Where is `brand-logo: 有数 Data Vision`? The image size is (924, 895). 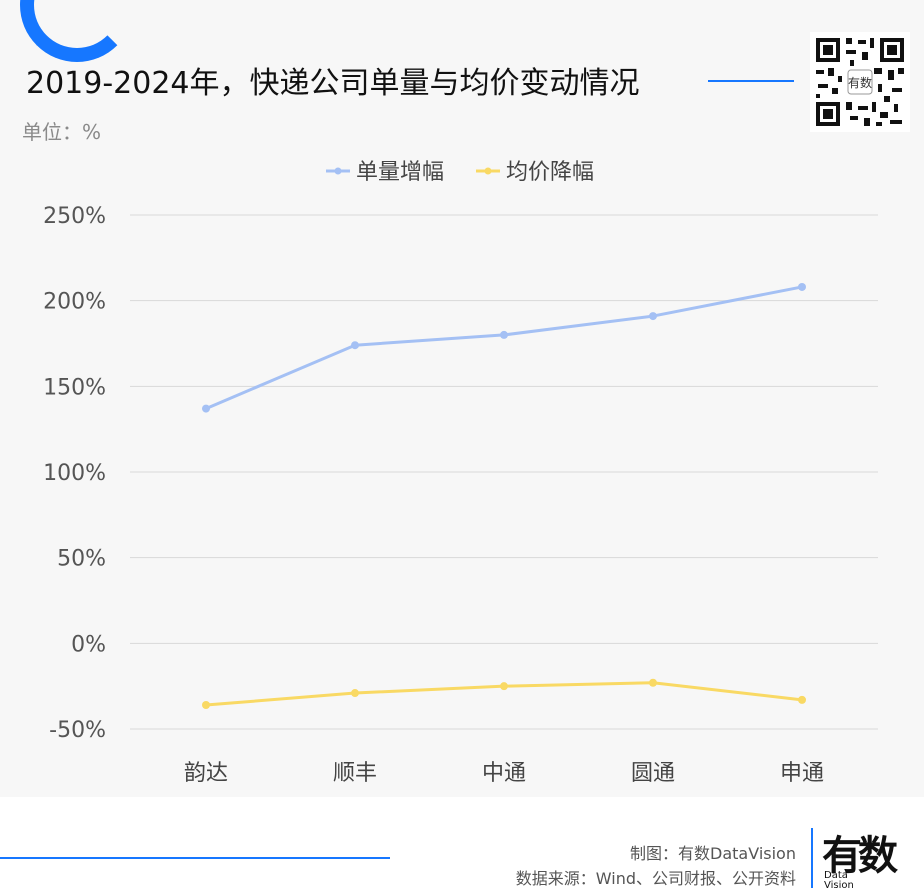
brand-logo: 有数 Data Vision is located at coordinates (866, 858).